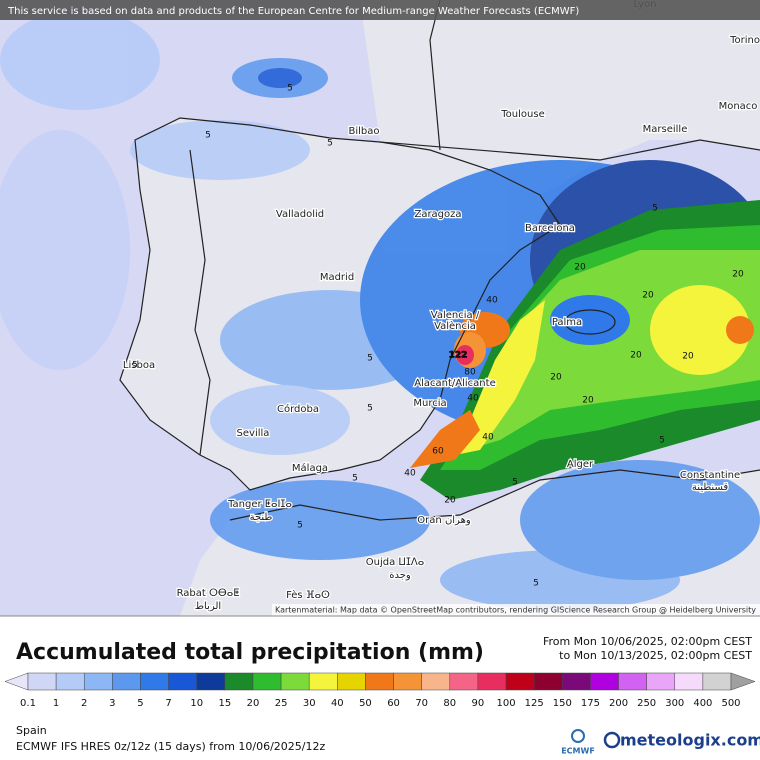  I want to click on city-label: Palma, so click(567, 322).